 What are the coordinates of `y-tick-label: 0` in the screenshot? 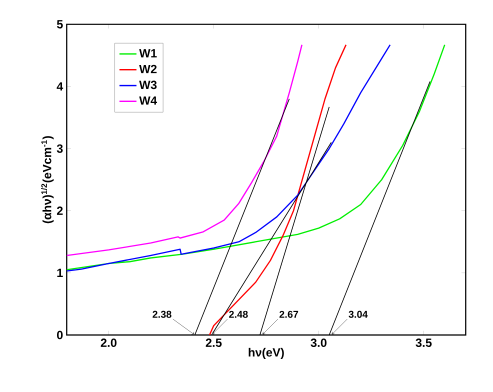 It's located at (60, 335).